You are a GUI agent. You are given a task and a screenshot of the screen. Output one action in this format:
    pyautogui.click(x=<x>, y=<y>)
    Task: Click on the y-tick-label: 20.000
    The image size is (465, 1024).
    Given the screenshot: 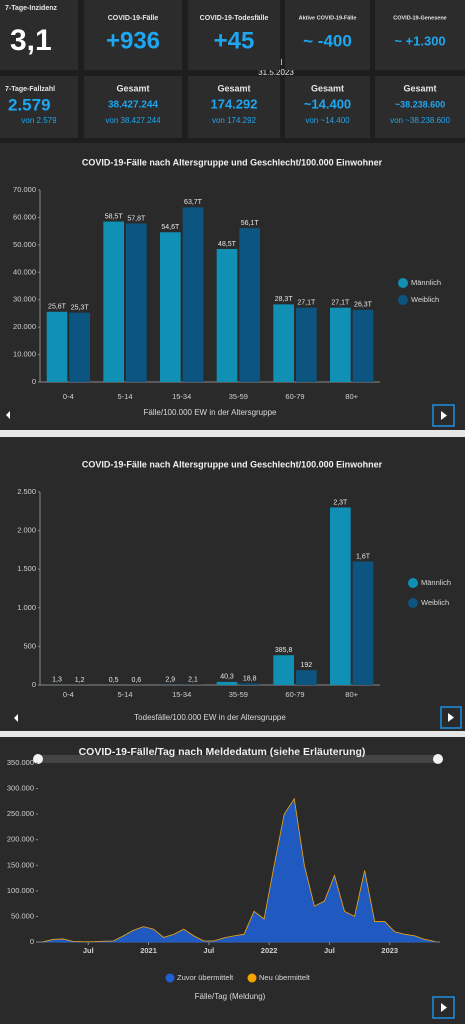 What is the action you would take?
    pyautogui.click(x=24, y=326)
    